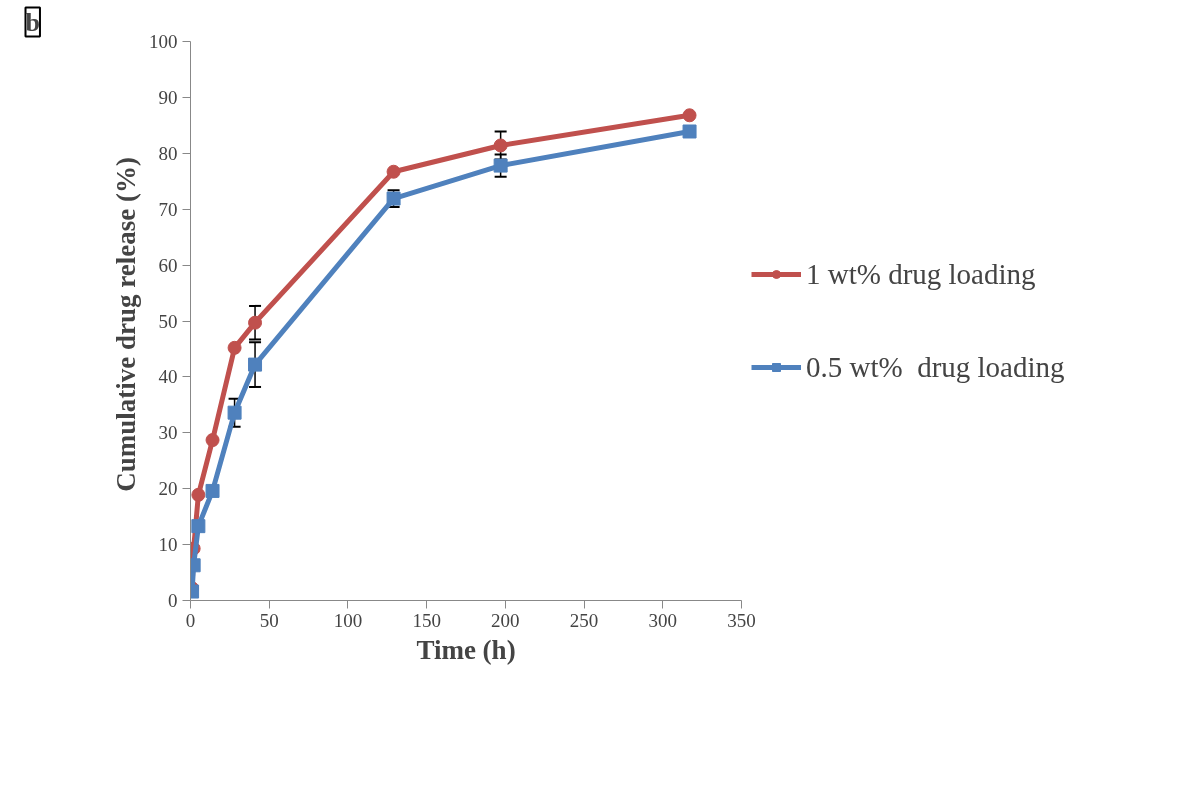 Image resolution: width=1204 pixels, height=803 pixels. What do you see at coordinates (921, 274) in the screenshot?
I see `legend-label: 1 wt% drug loading` at bounding box center [921, 274].